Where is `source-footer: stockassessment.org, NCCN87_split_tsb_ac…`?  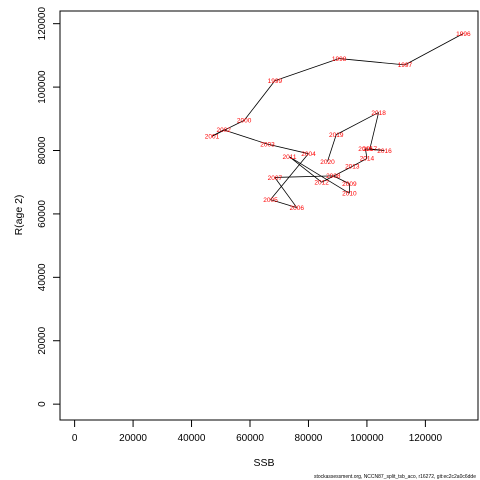
source-footer: stockassessment.org, NCCN87_split_tsb_ac… is located at coordinates (395, 477).